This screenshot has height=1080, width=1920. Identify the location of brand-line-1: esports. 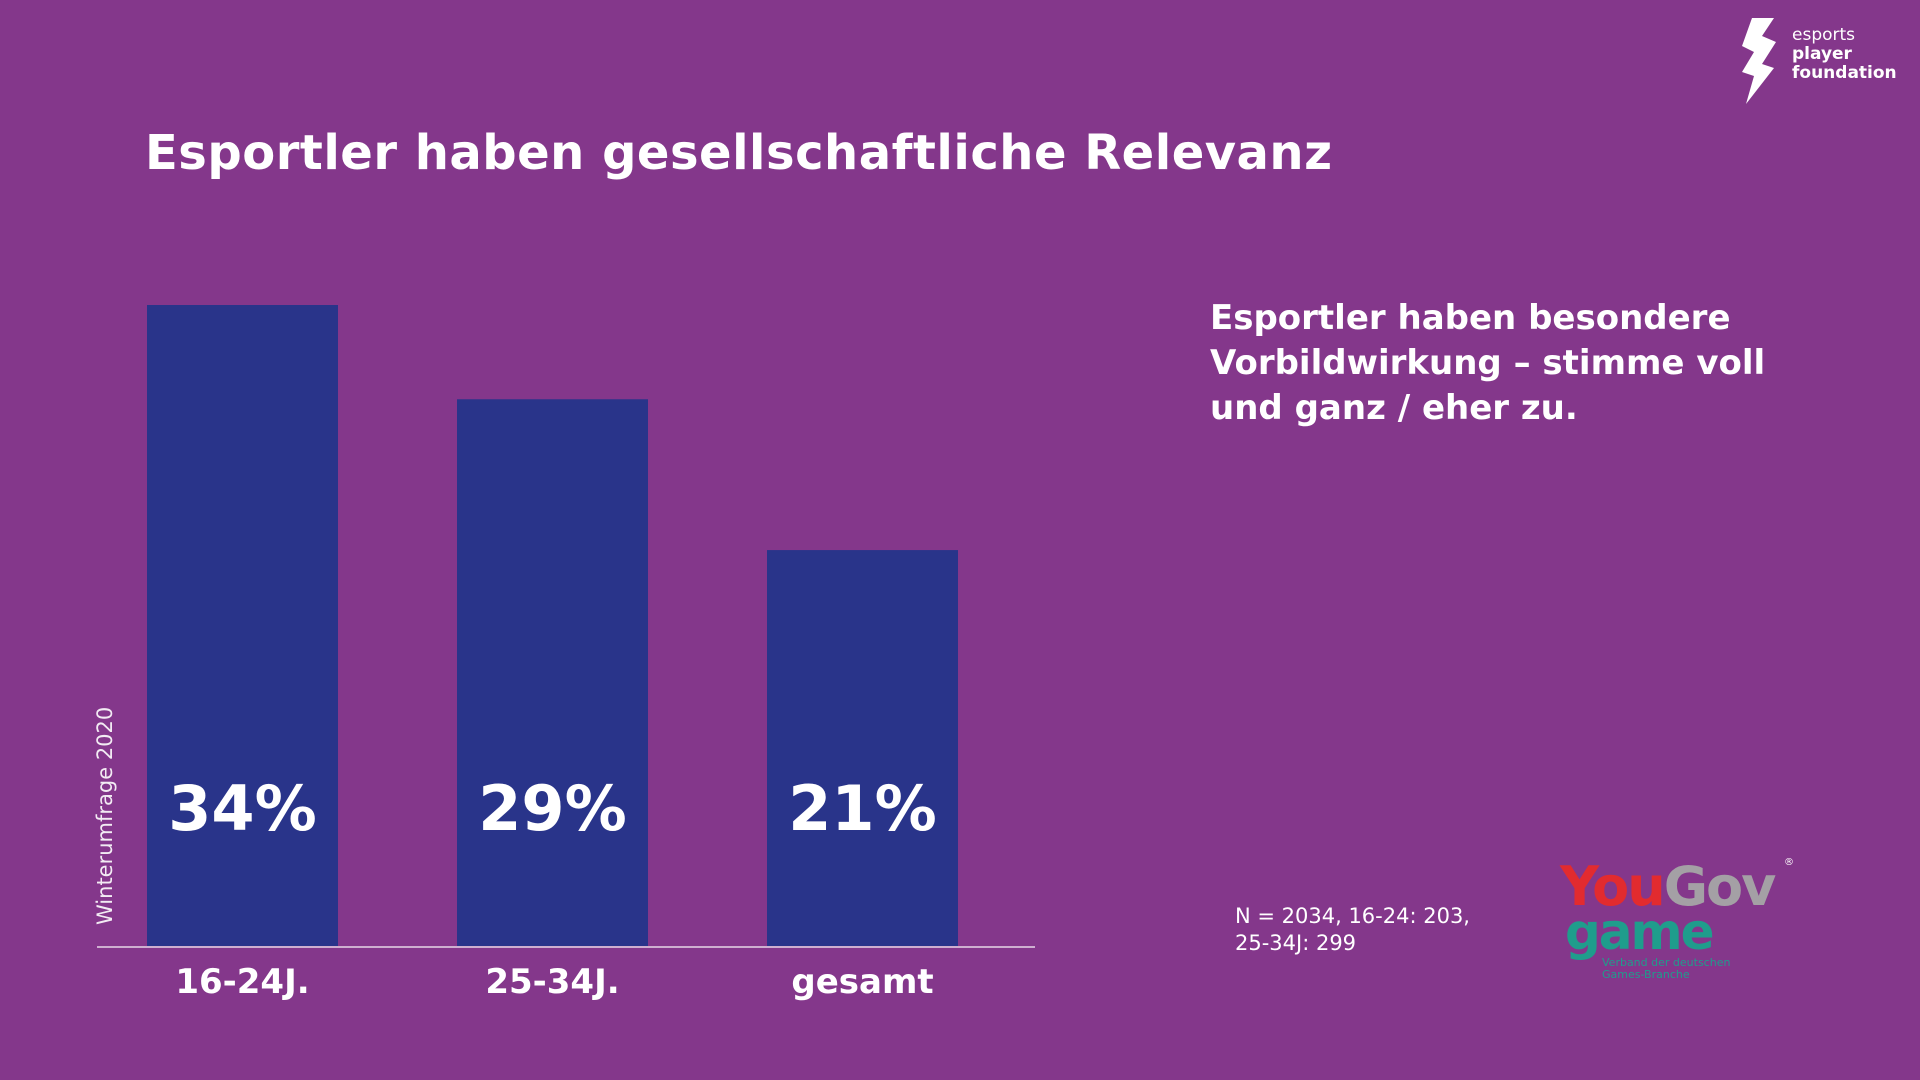
(1824, 35).